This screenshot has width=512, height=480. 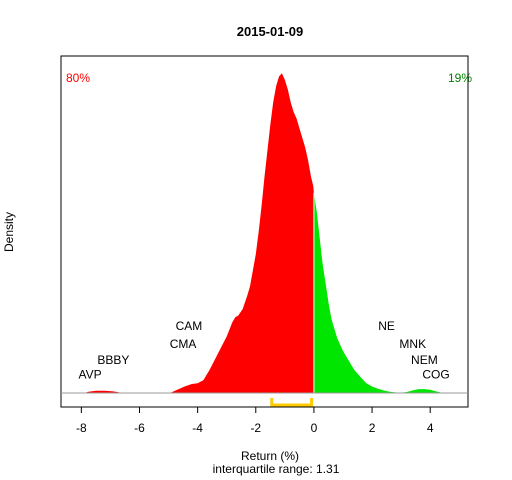 I want to click on annotation-mnk: MNK, so click(x=412, y=344).